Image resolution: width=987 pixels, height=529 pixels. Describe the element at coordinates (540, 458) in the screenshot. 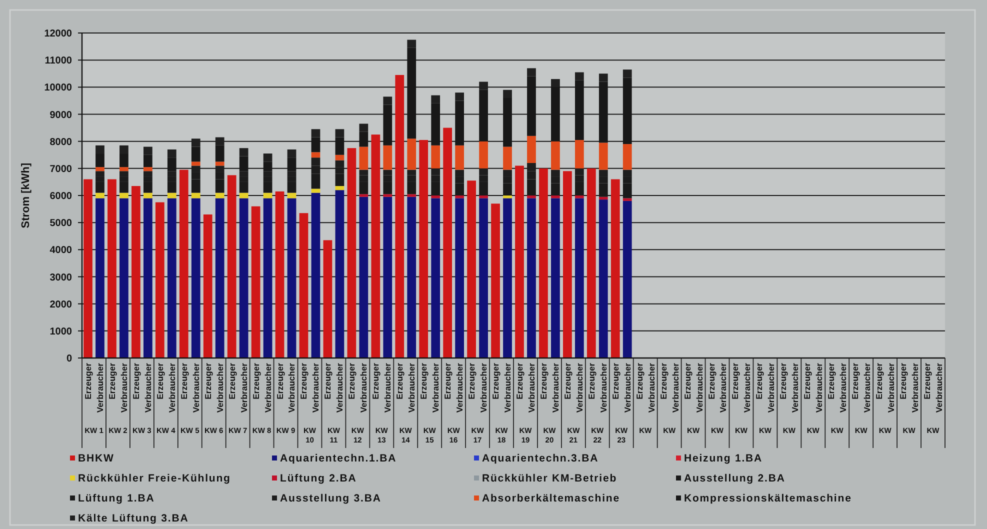

I see `legend-label: Aquarientechn.3.BA` at that location.